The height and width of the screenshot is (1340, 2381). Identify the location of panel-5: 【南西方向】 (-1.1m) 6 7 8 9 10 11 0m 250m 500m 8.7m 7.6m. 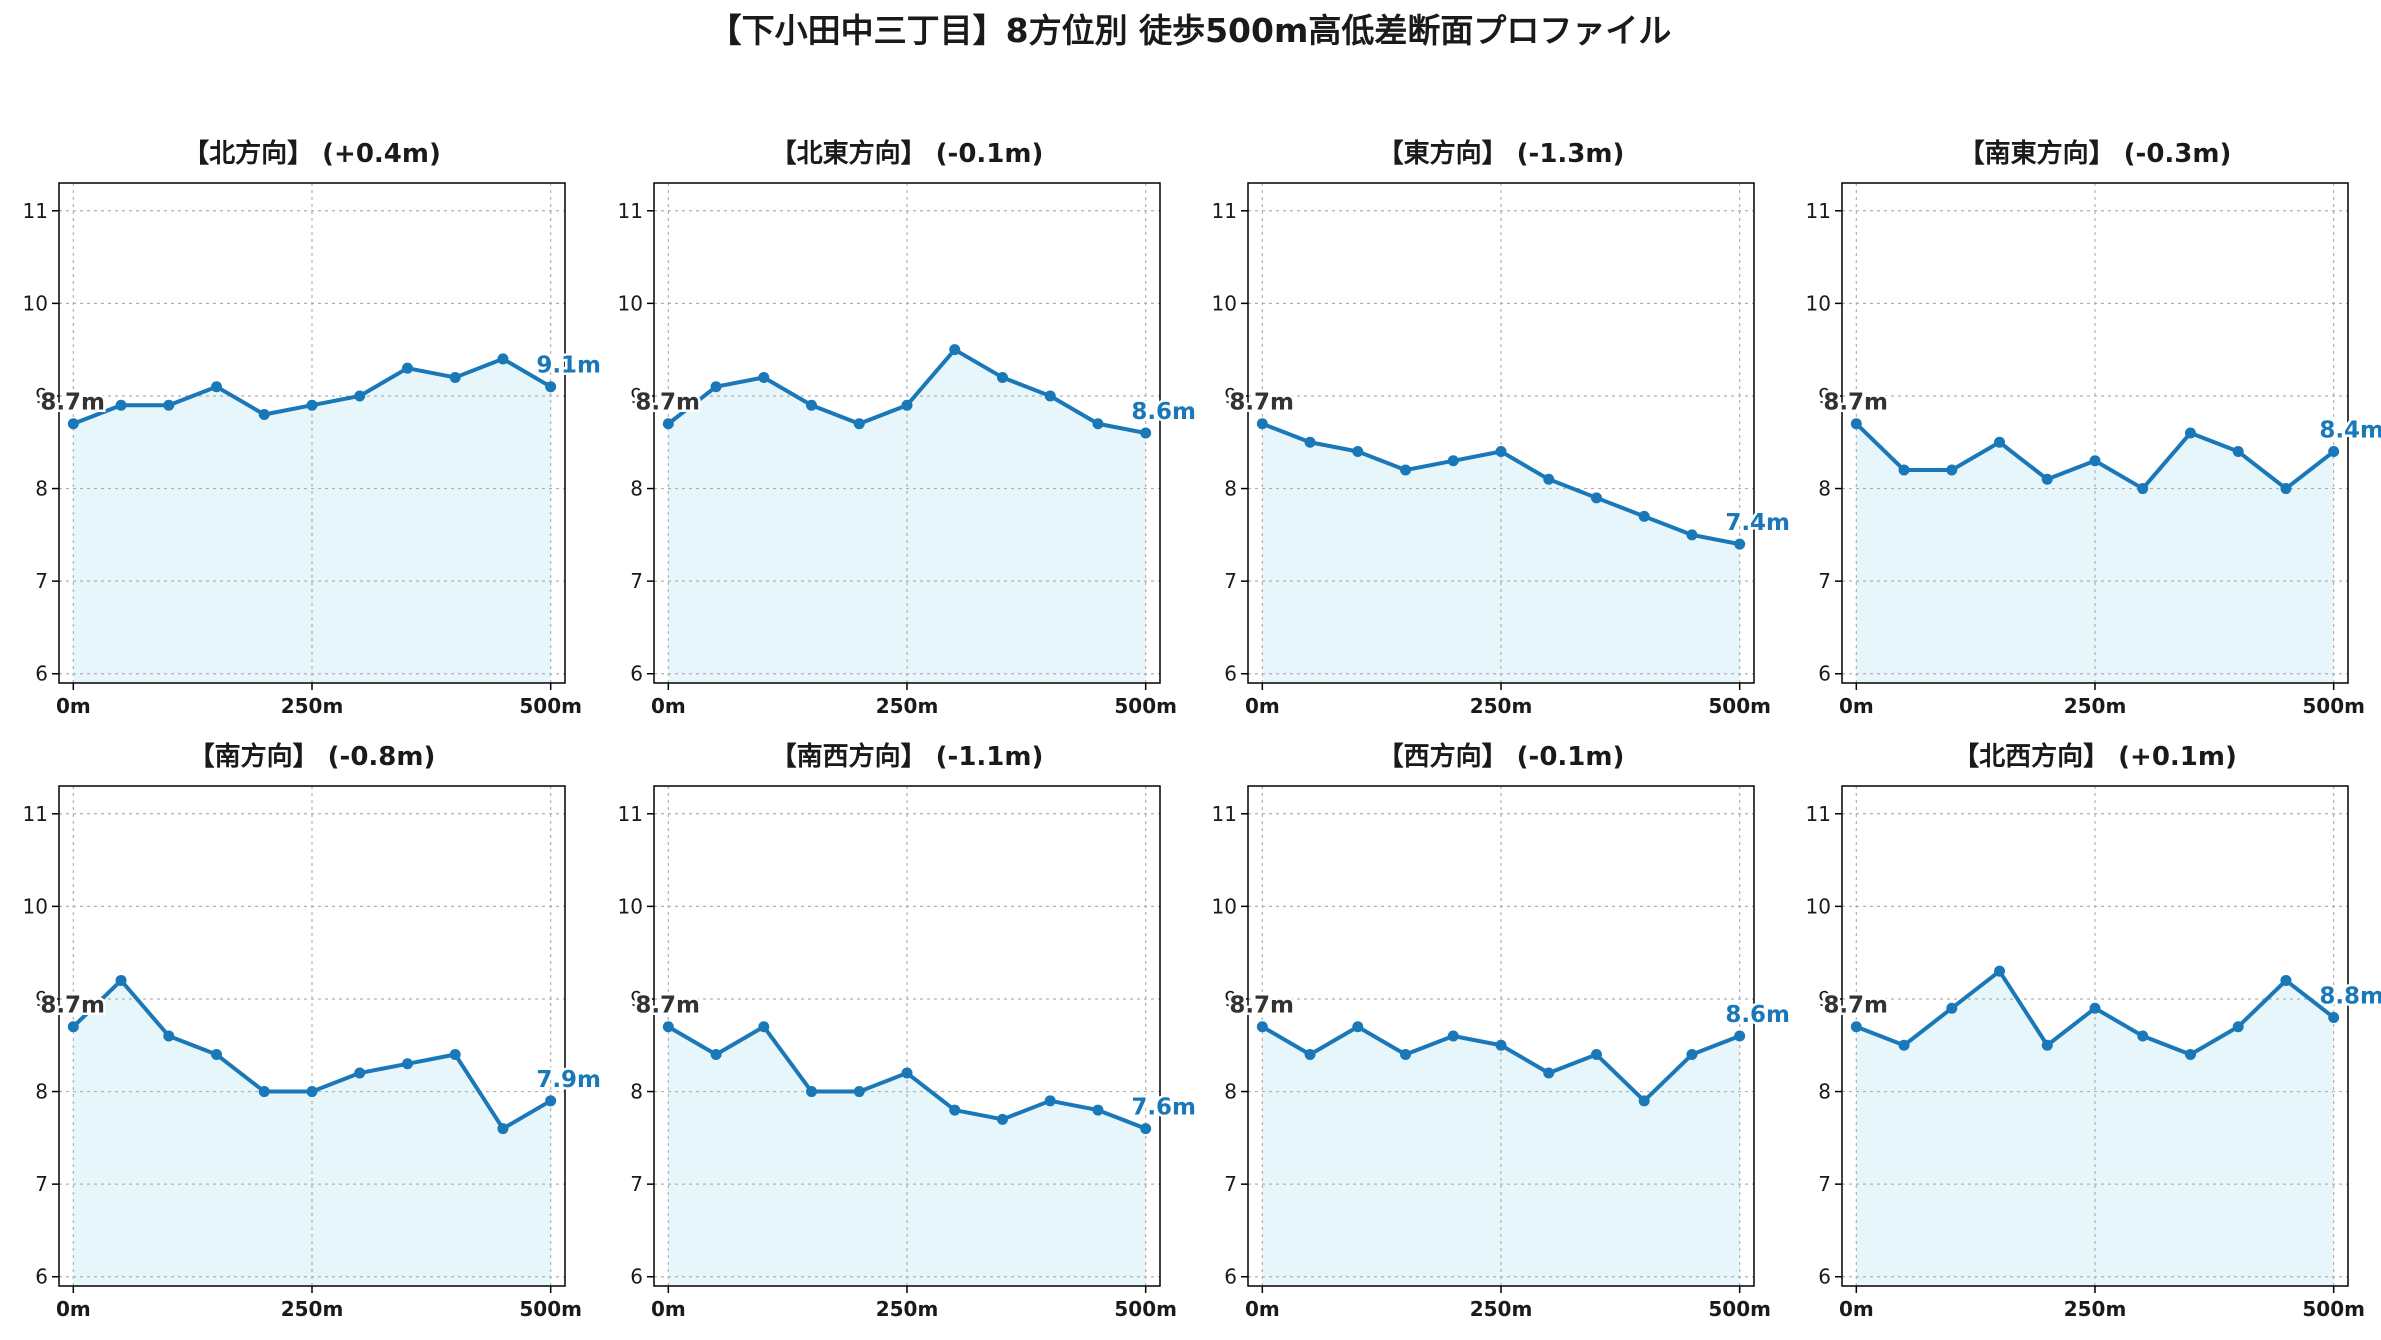
(908, 1031).